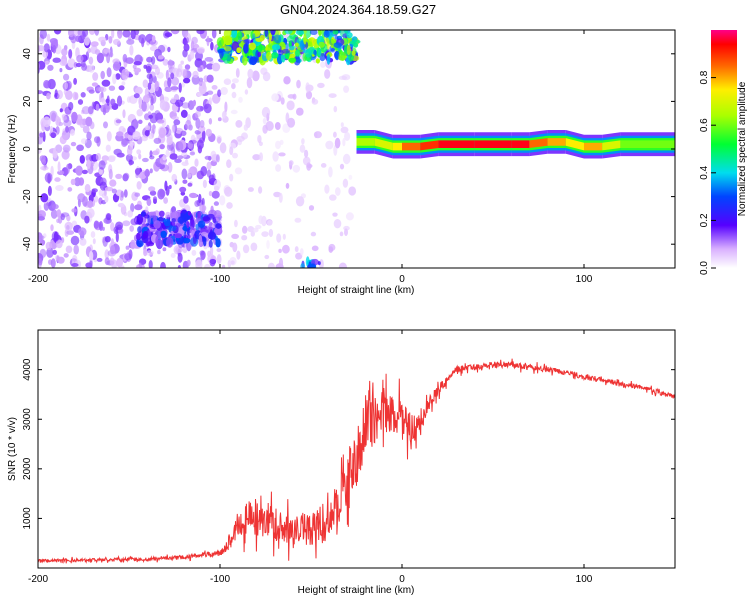  I want to click on spectrogram-x-tick-label: -100, so click(220, 279).